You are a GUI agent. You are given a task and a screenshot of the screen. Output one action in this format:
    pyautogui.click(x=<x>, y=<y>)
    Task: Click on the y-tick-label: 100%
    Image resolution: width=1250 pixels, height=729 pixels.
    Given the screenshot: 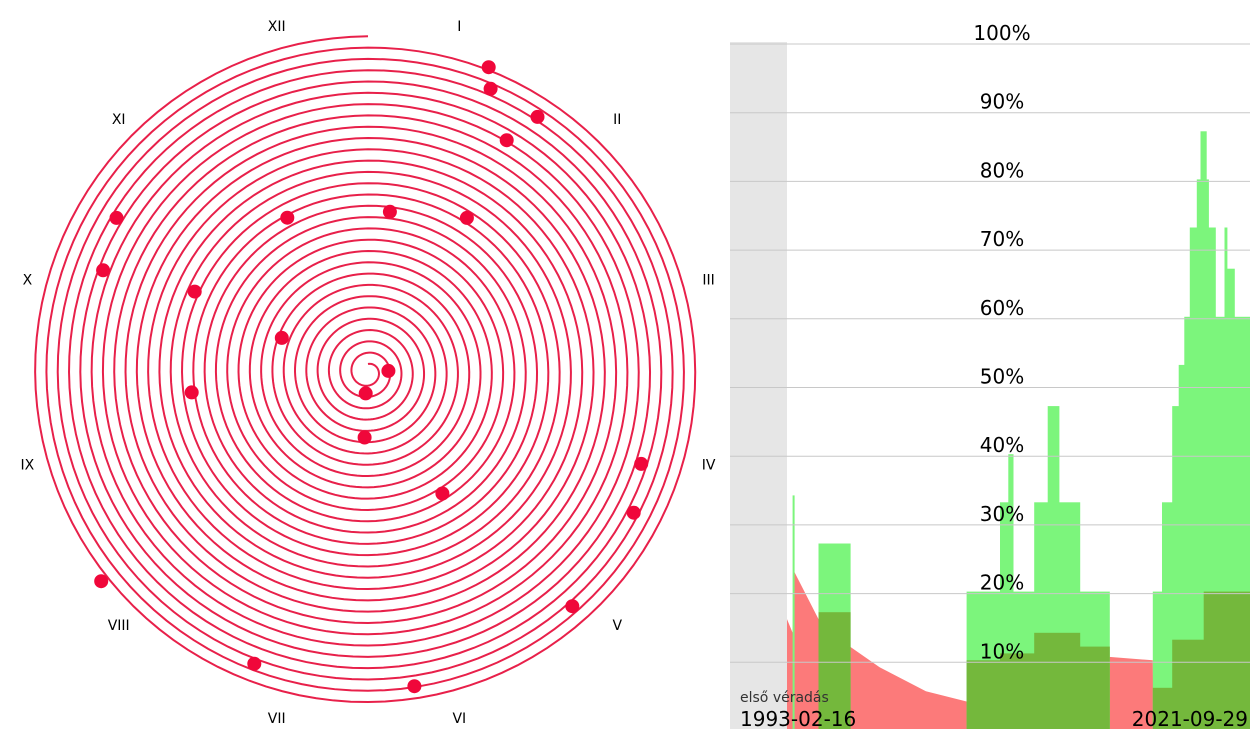 What is the action you would take?
    pyautogui.click(x=1001, y=33)
    